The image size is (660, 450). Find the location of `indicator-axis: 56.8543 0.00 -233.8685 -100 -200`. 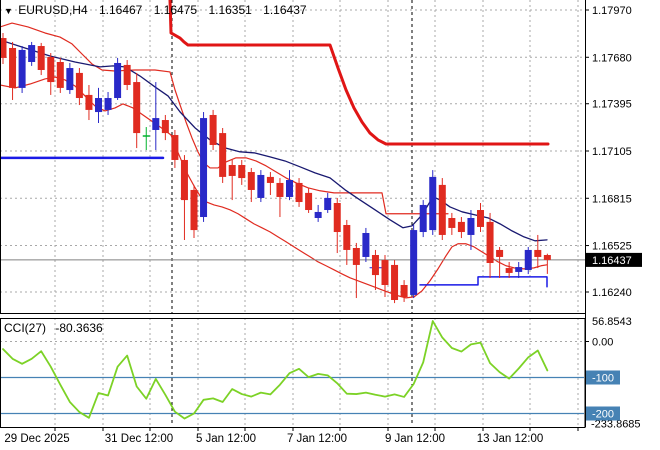

indicator-axis: 56.8543 0.00 -233.8685 -100 -200 is located at coordinates (613, 373).